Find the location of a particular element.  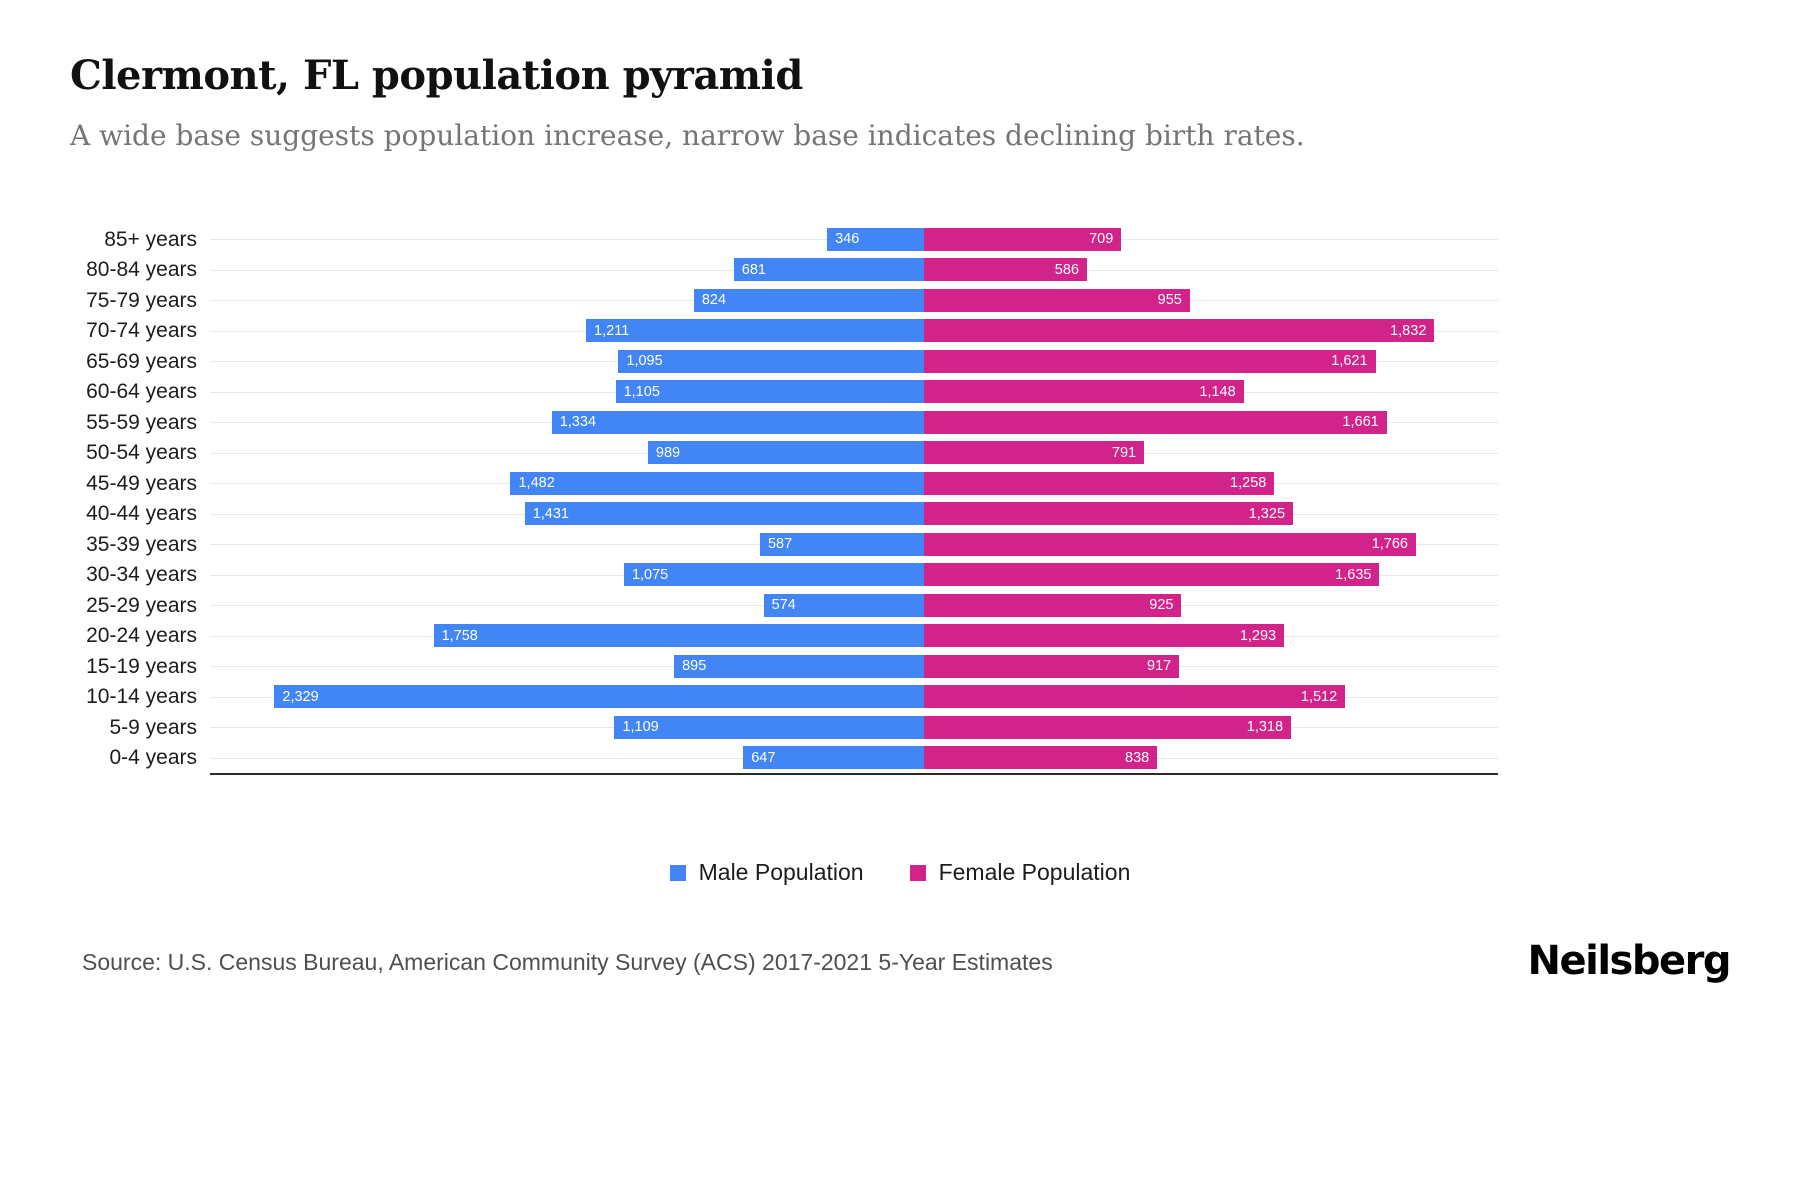

male-value-label: 824 is located at coordinates (714, 300).